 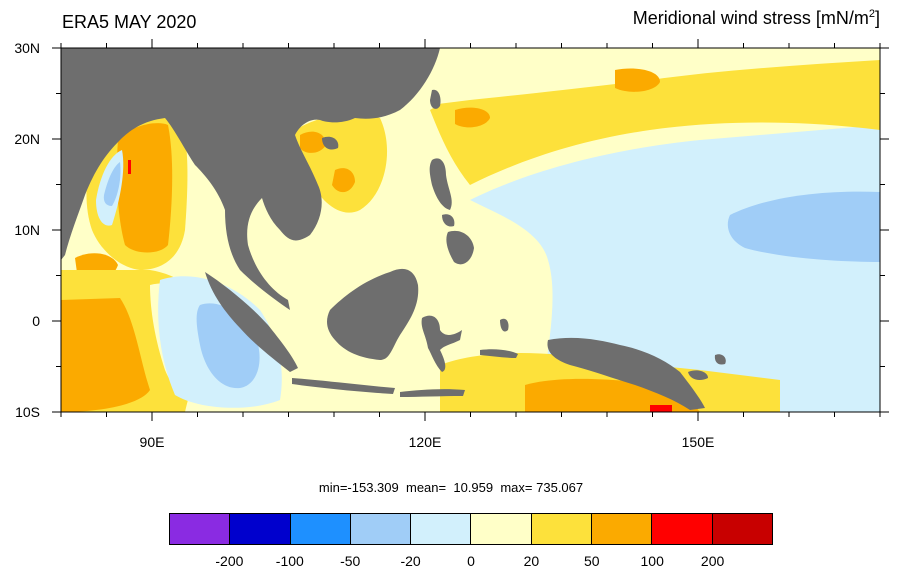 I want to click on mindanao, so click(x=460, y=247).